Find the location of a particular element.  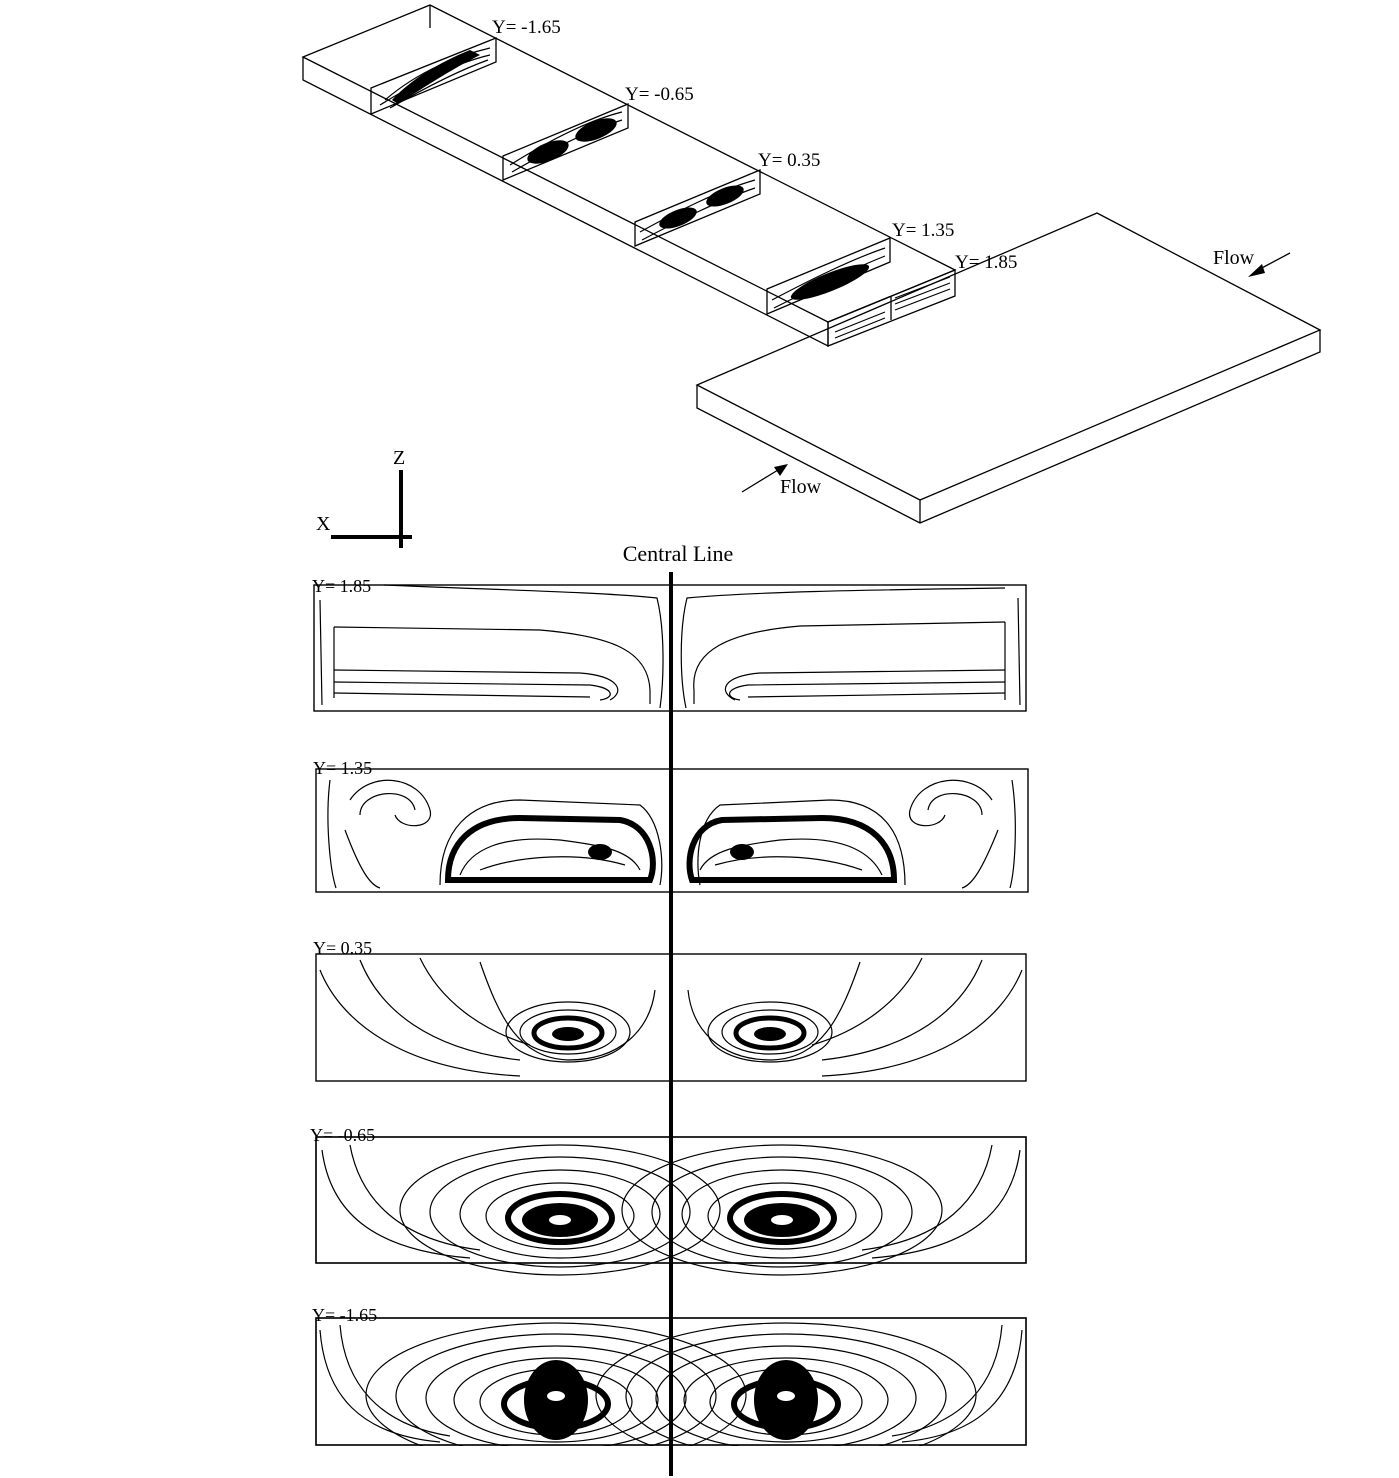

section-panel-y-neg165: Y= -1.65 is located at coordinates (672, 1378).